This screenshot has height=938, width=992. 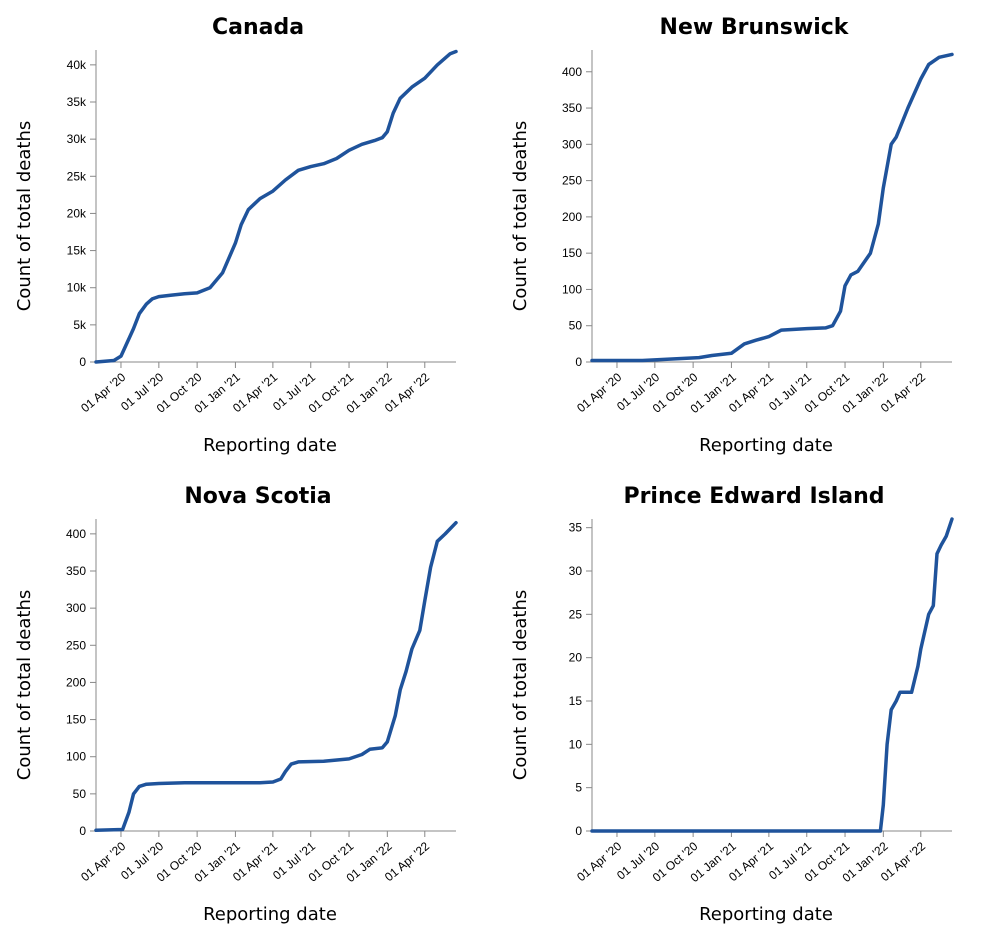 I want to click on y-tick-label: 5k, so click(x=80, y=325).